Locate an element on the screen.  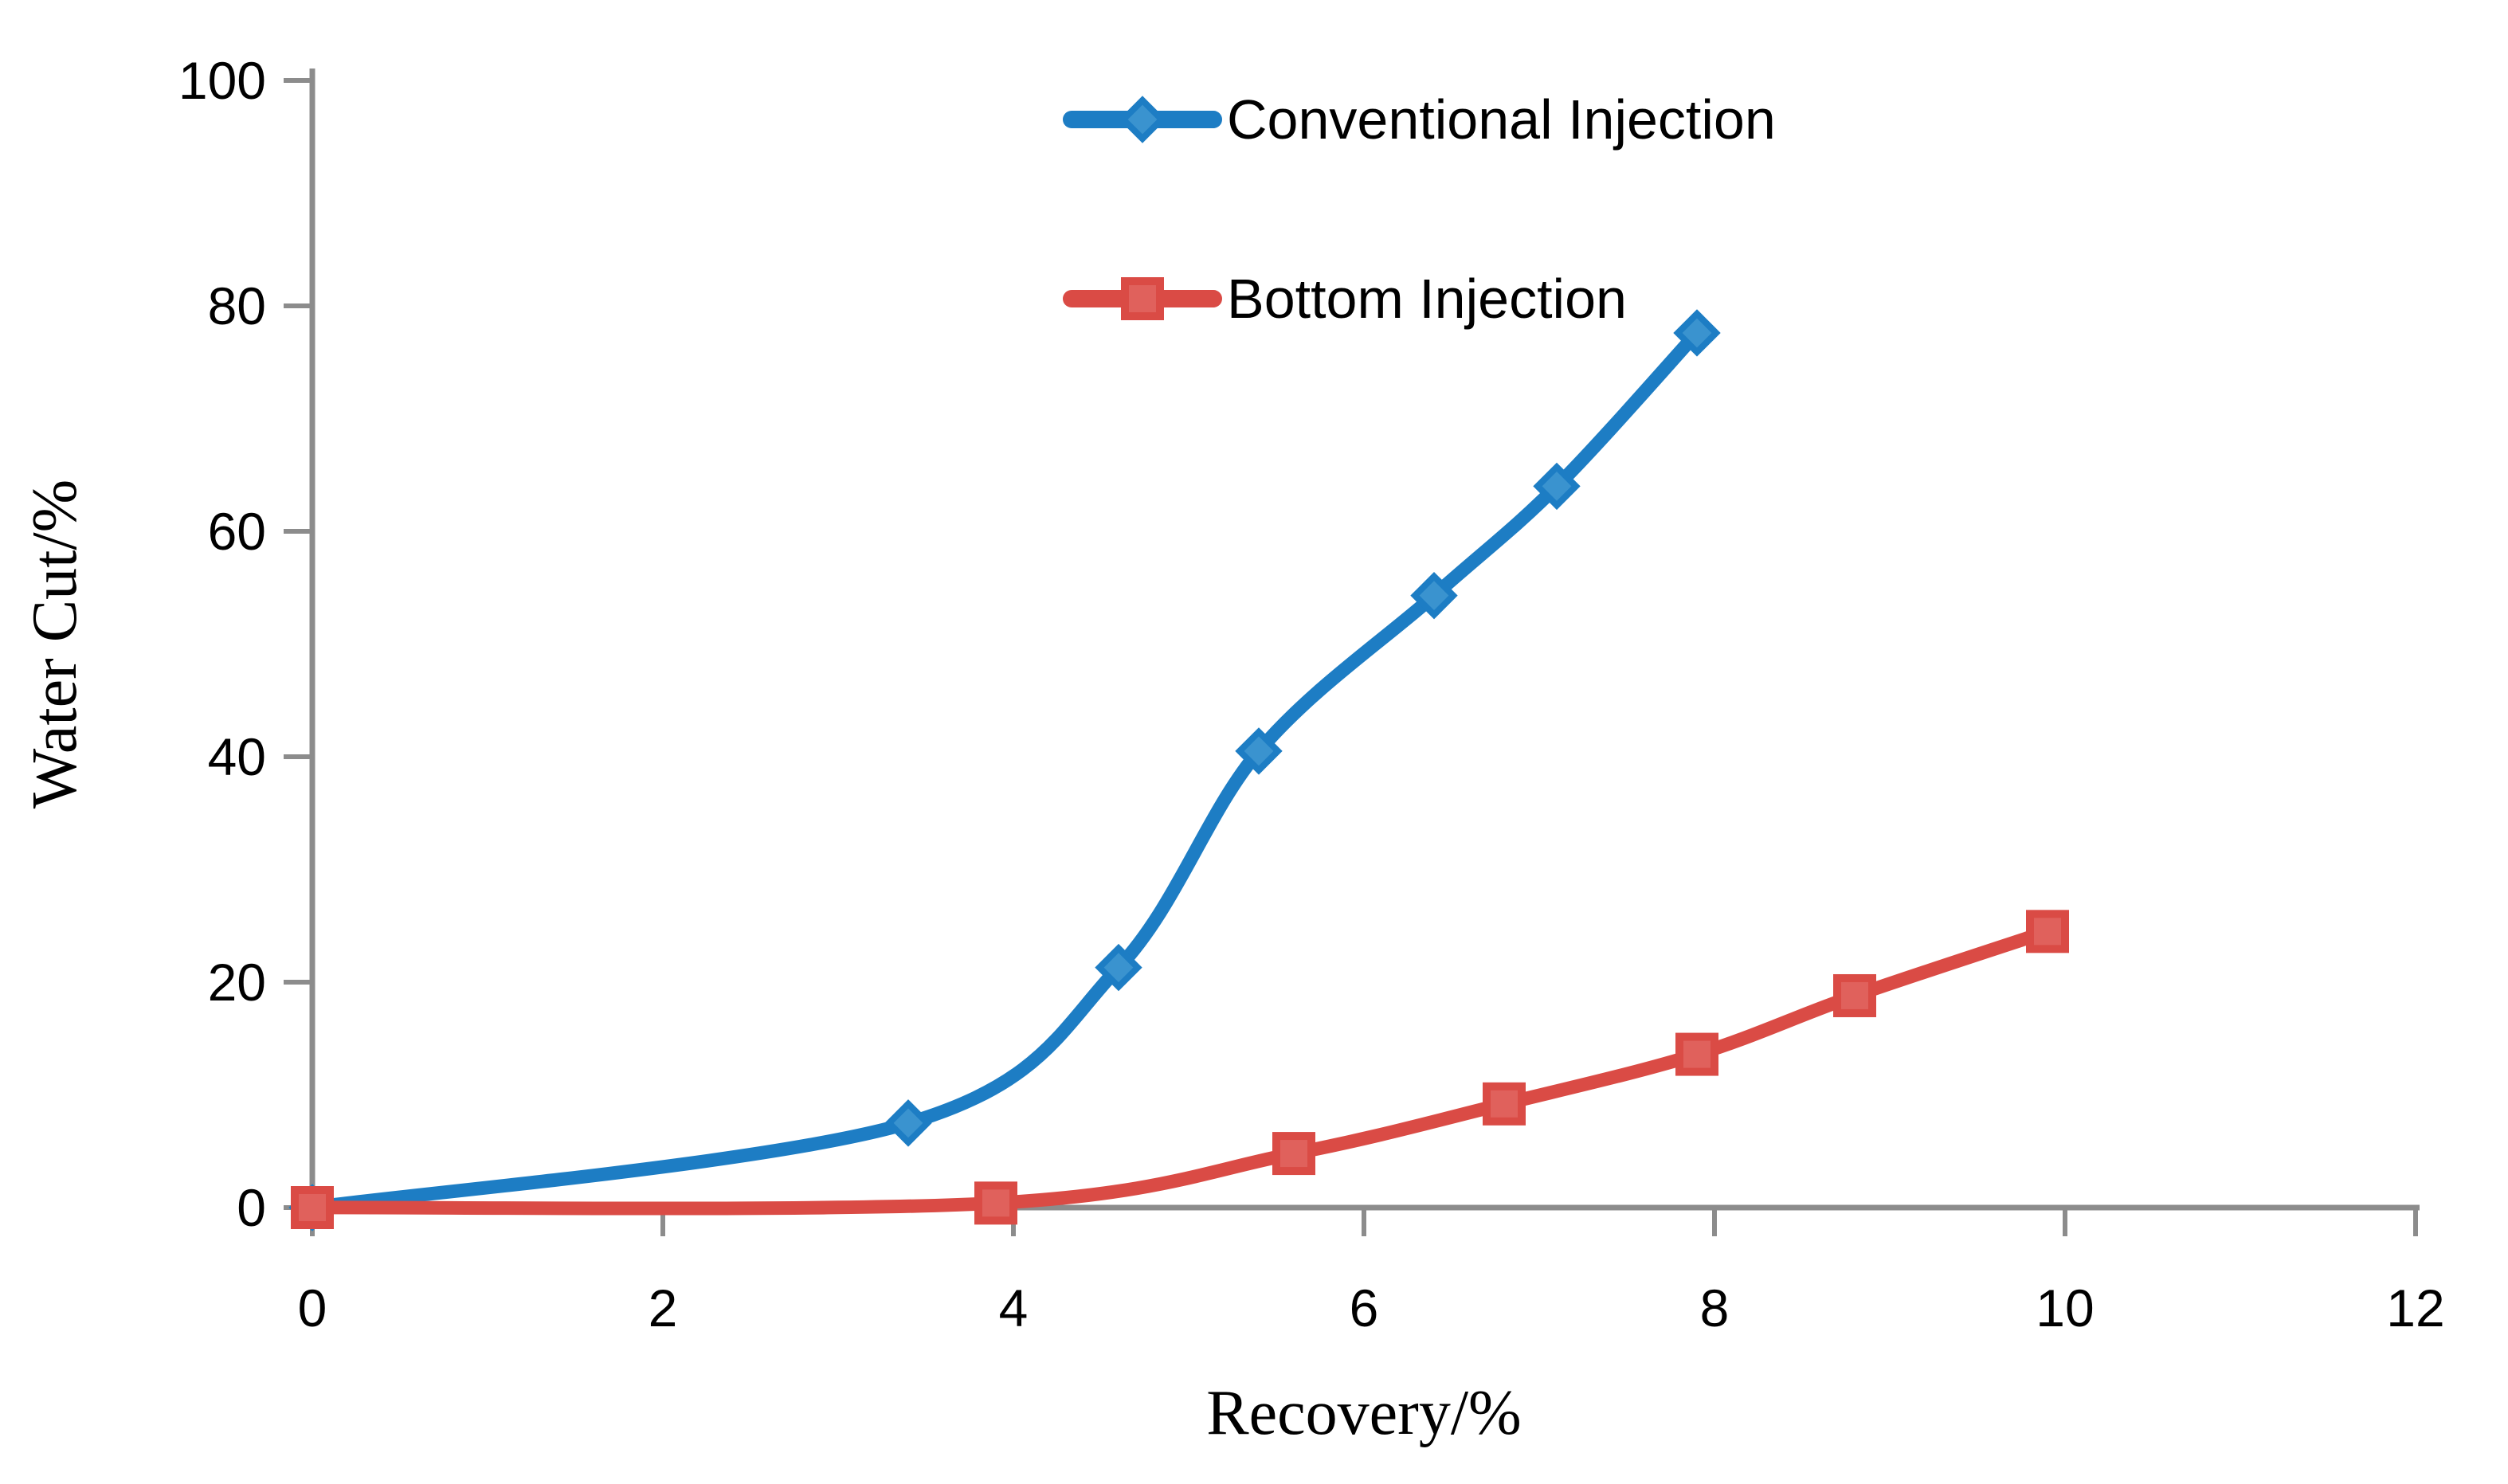
x-tick-label: 6 is located at coordinates (1364, 1307).